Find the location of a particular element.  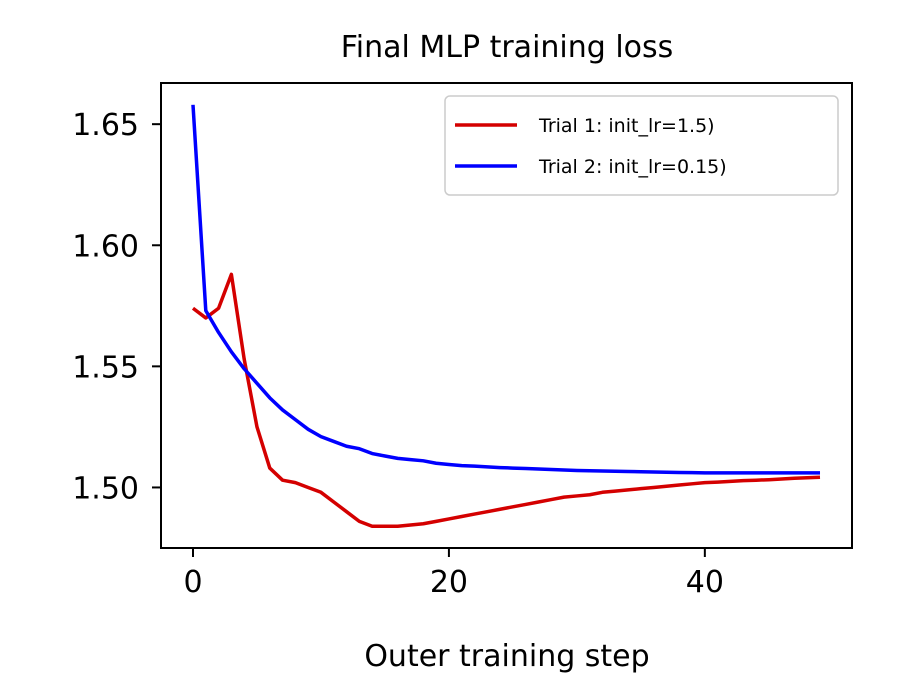

chart-title: Final MLP training loss is located at coordinates (507, 47).